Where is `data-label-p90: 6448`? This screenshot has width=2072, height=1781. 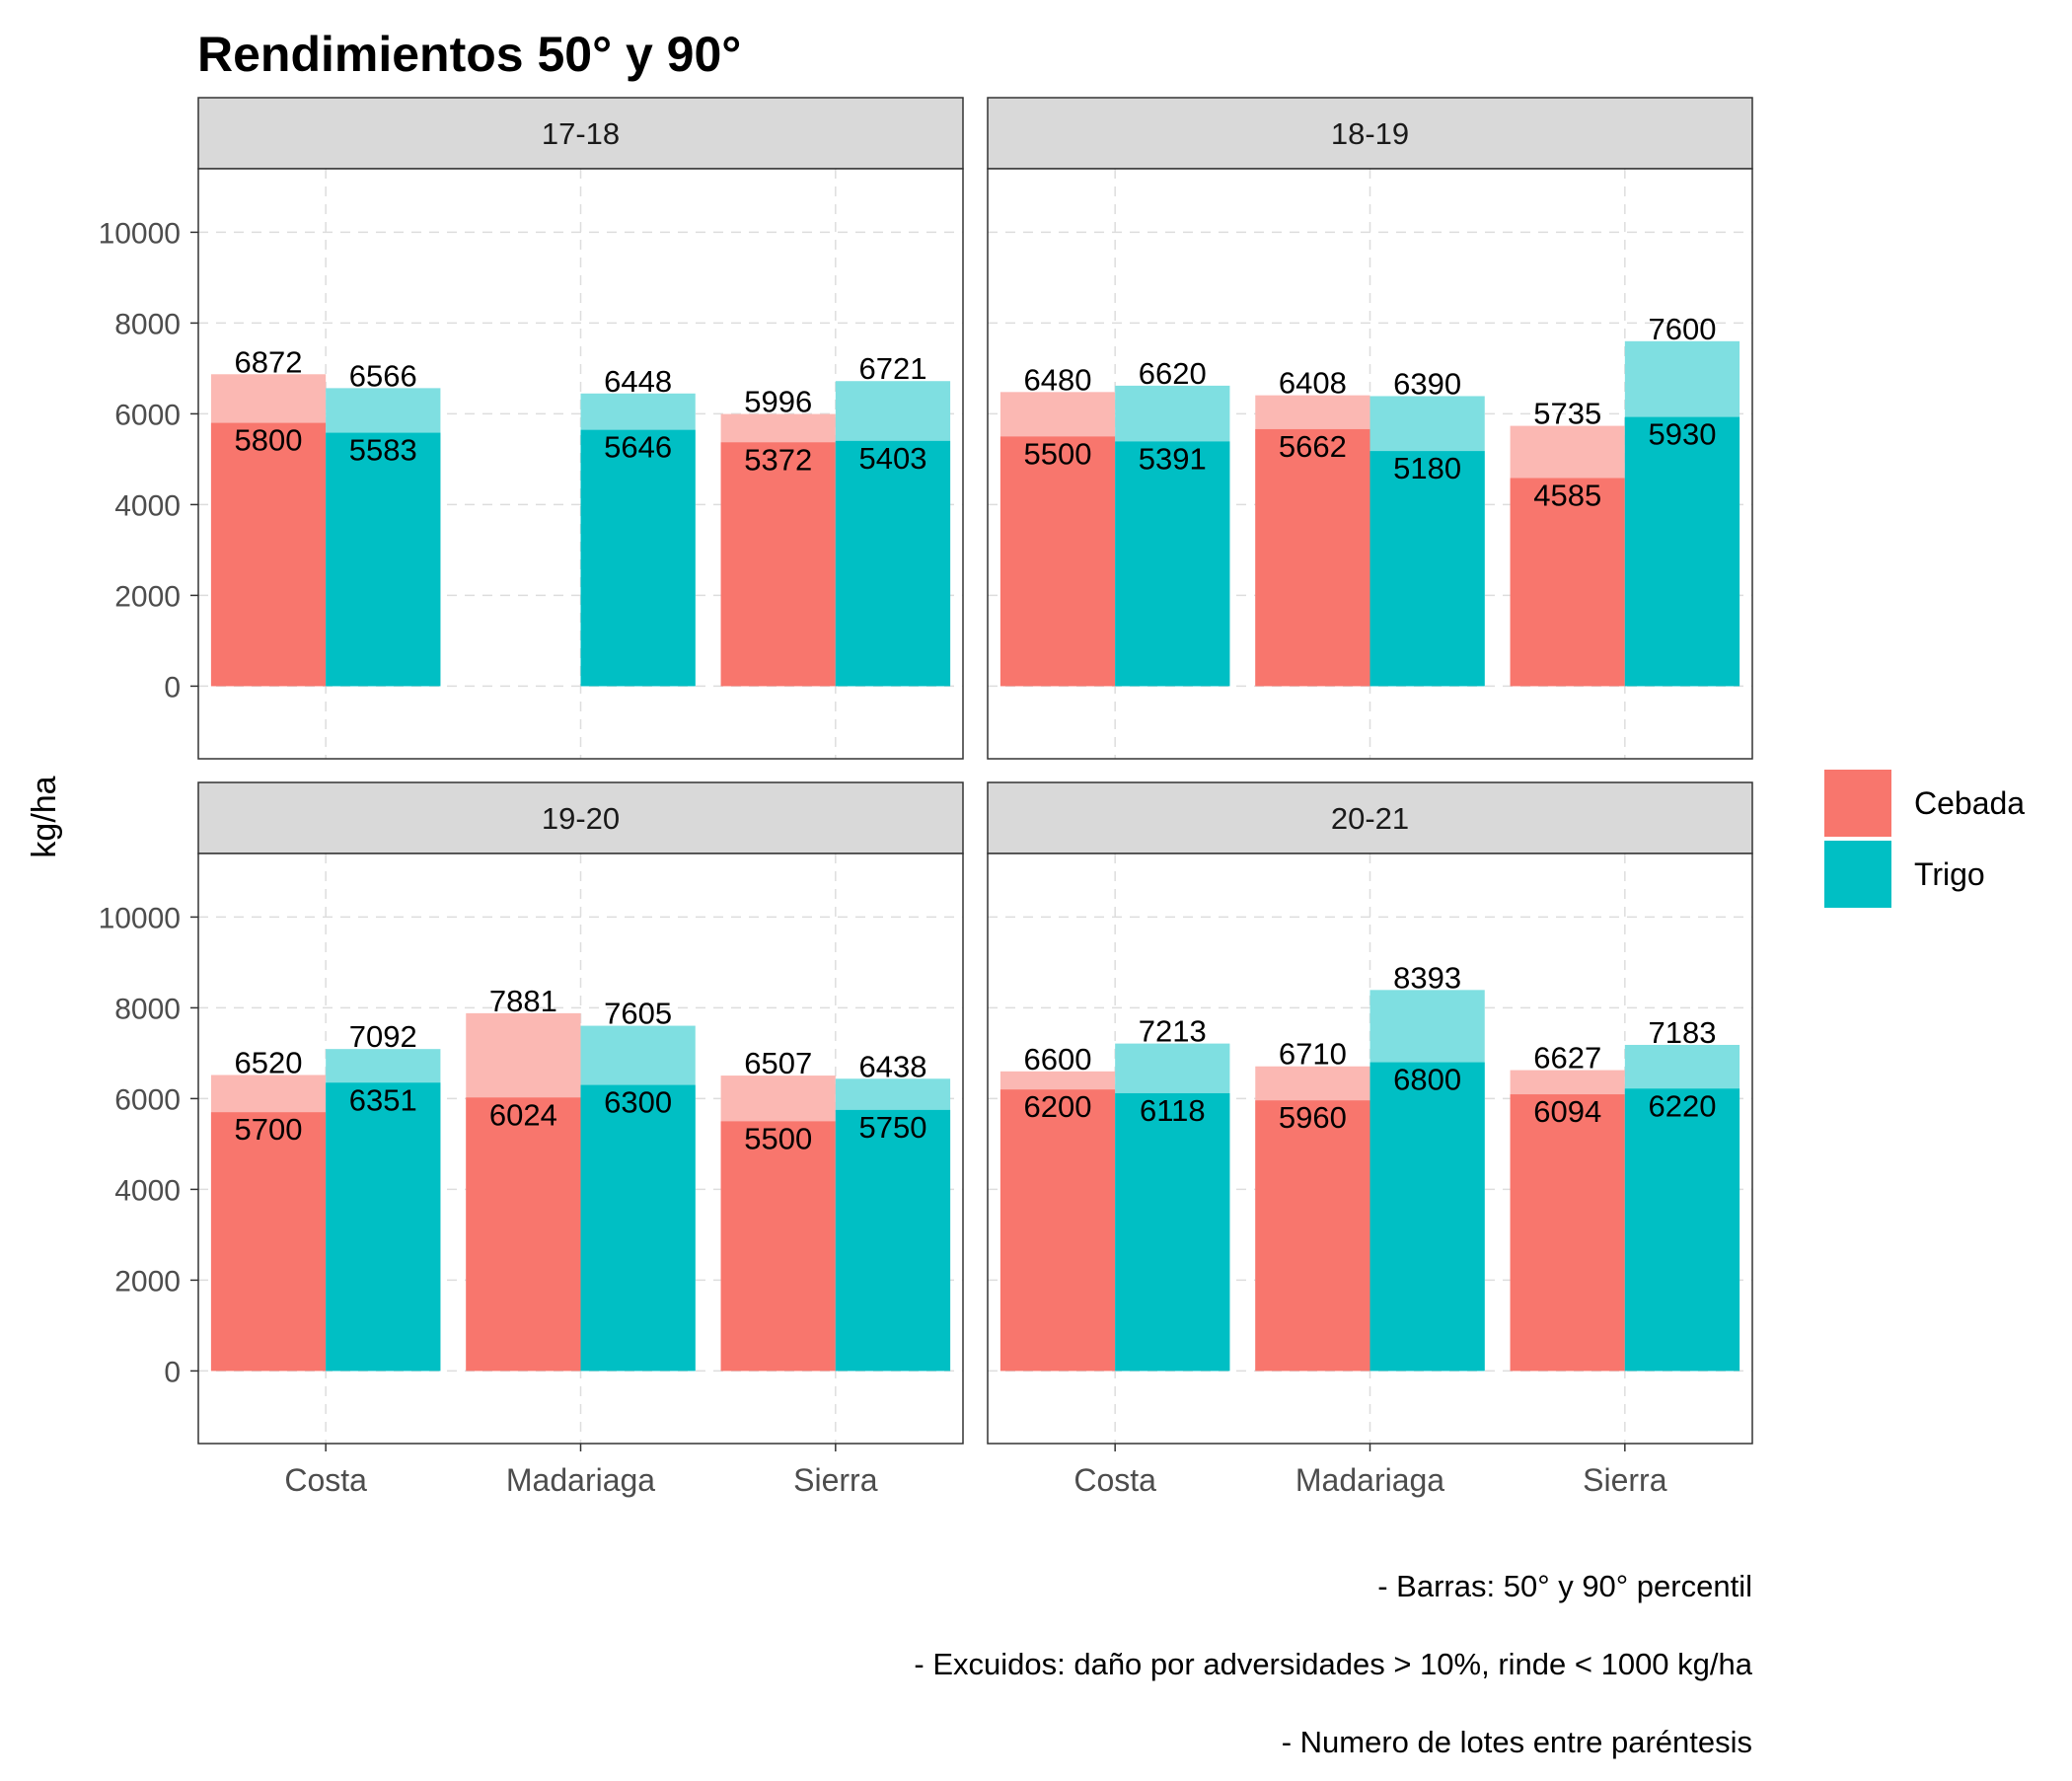
data-label-p90: 6448 is located at coordinates (638, 382).